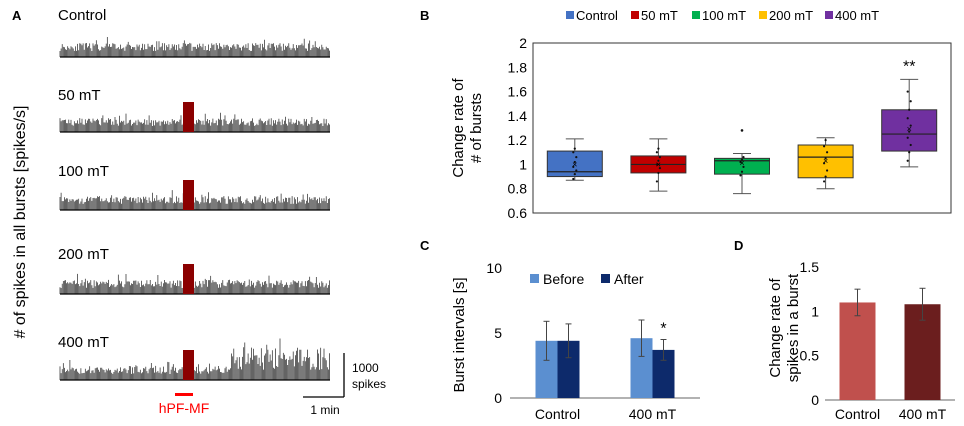  Describe the element at coordinates (663, 329) in the screenshot. I see `significance-marker: *` at that location.